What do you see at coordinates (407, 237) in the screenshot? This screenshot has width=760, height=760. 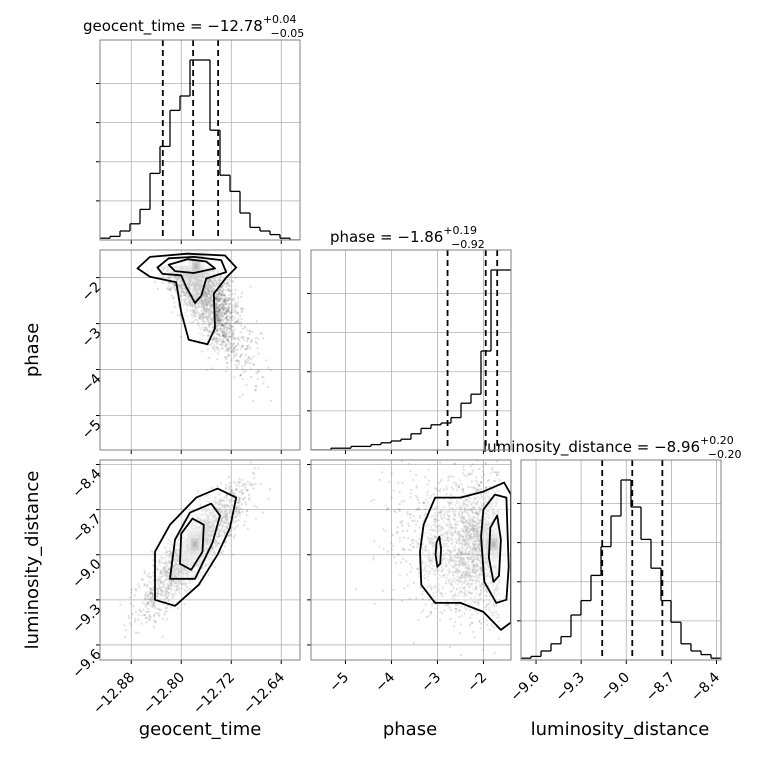 I see `panel-title-phase: phase = −1.86+0.19 −0.92` at bounding box center [407, 237].